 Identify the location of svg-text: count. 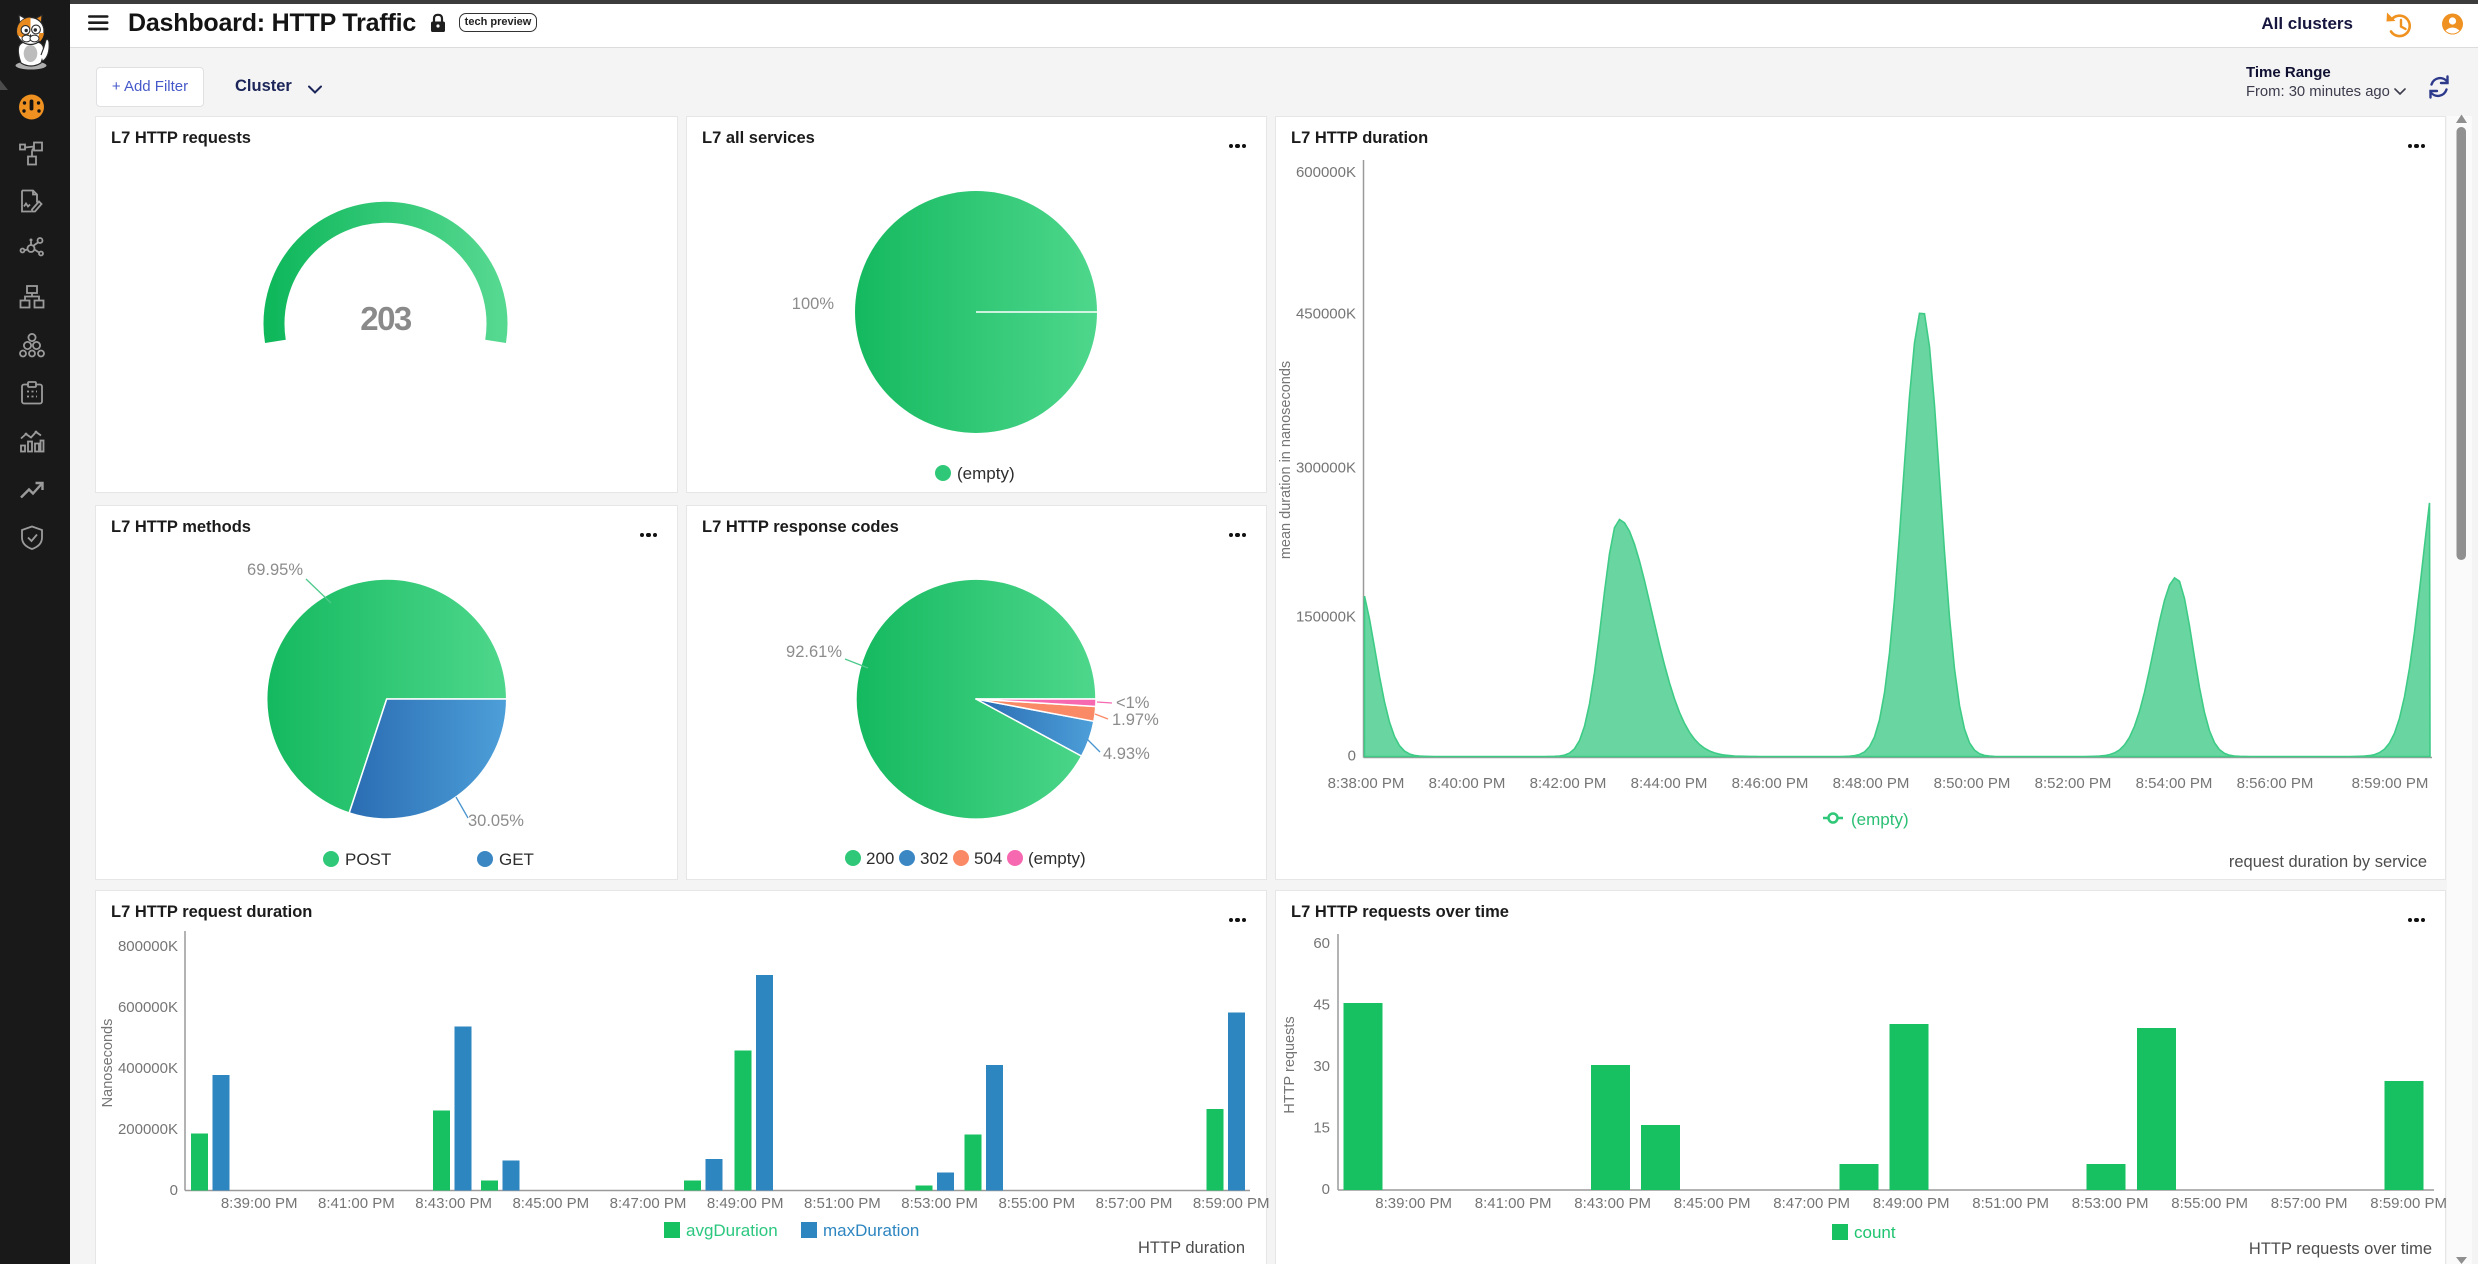
(1875, 1232).